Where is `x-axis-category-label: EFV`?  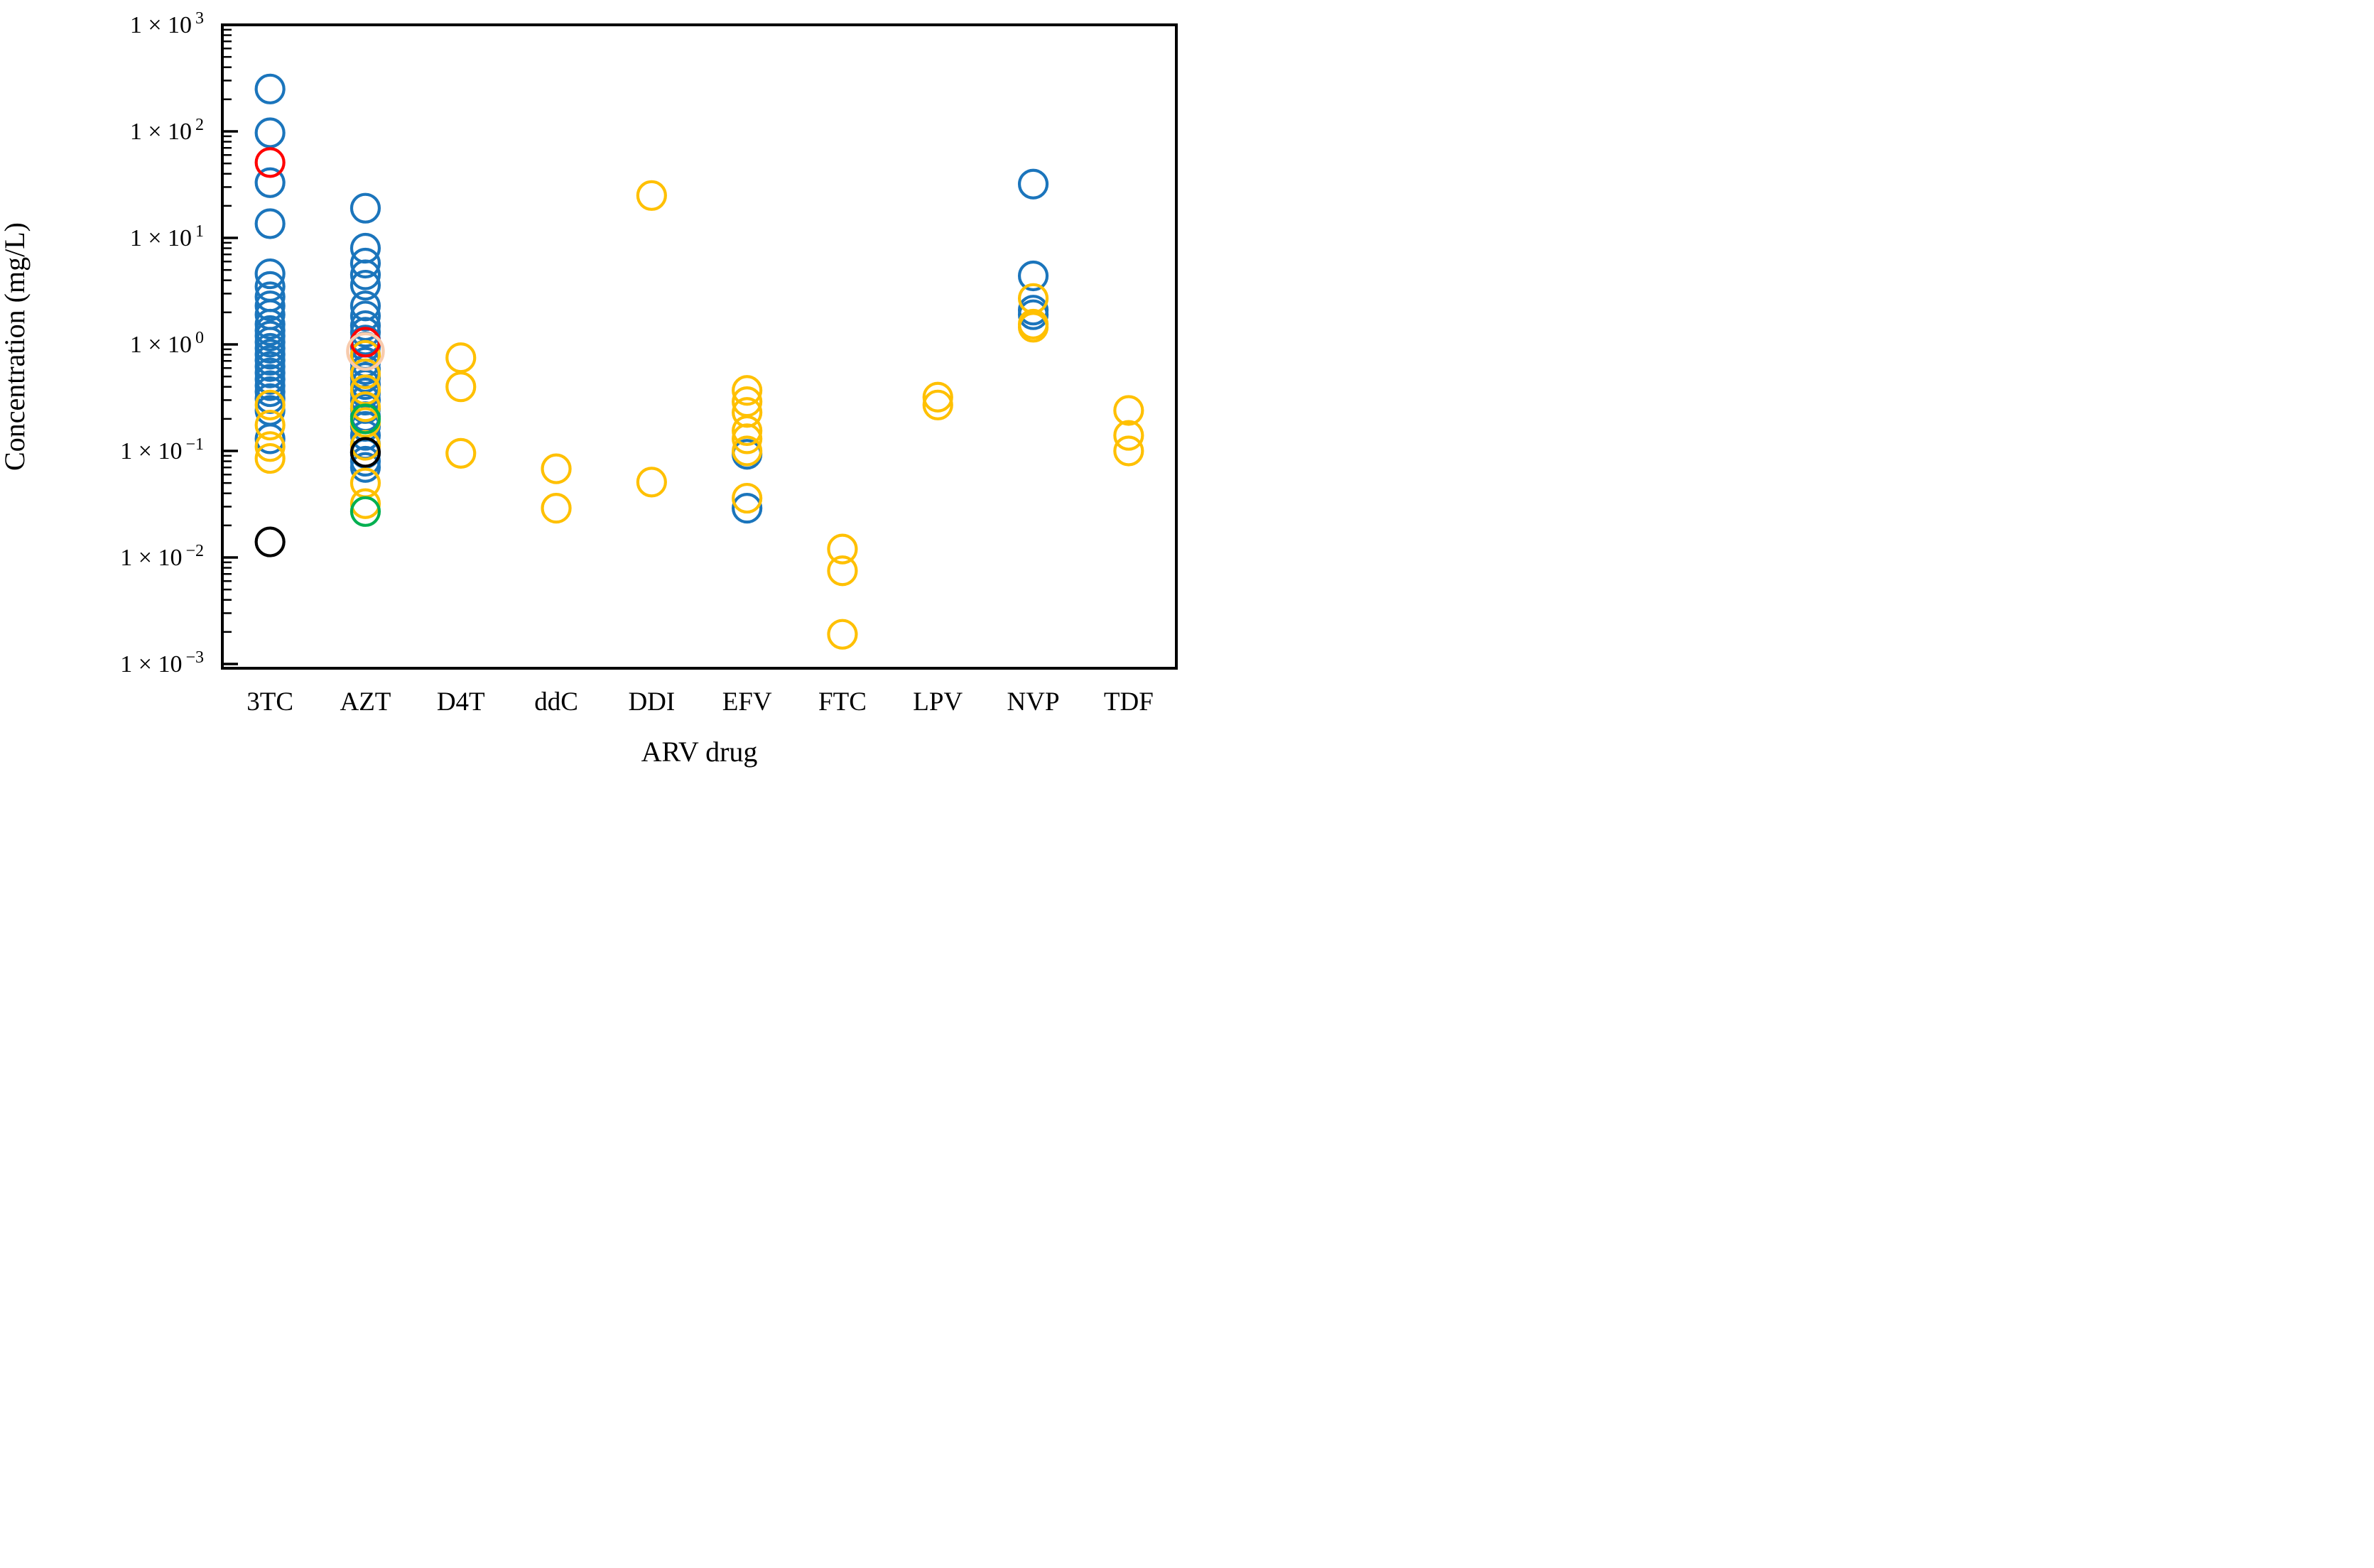
x-axis-category-label: EFV is located at coordinates (747, 702).